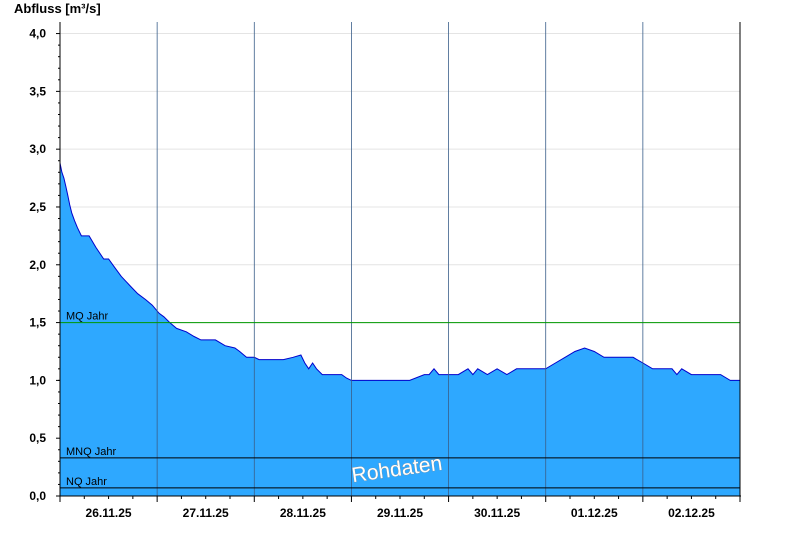  I want to click on y-tick-label: 3,0, so click(37, 149).